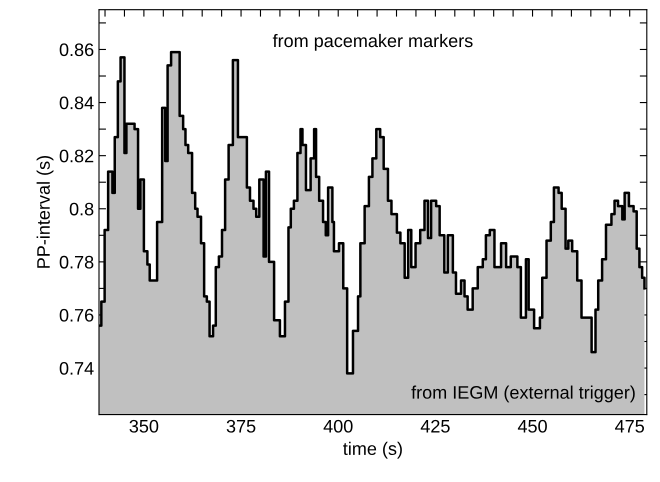 This screenshot has width=660, height=482. Describe the element at coordinates (77, 368) in the screenshot. I see `y-tick-label: 0.74` at that location.